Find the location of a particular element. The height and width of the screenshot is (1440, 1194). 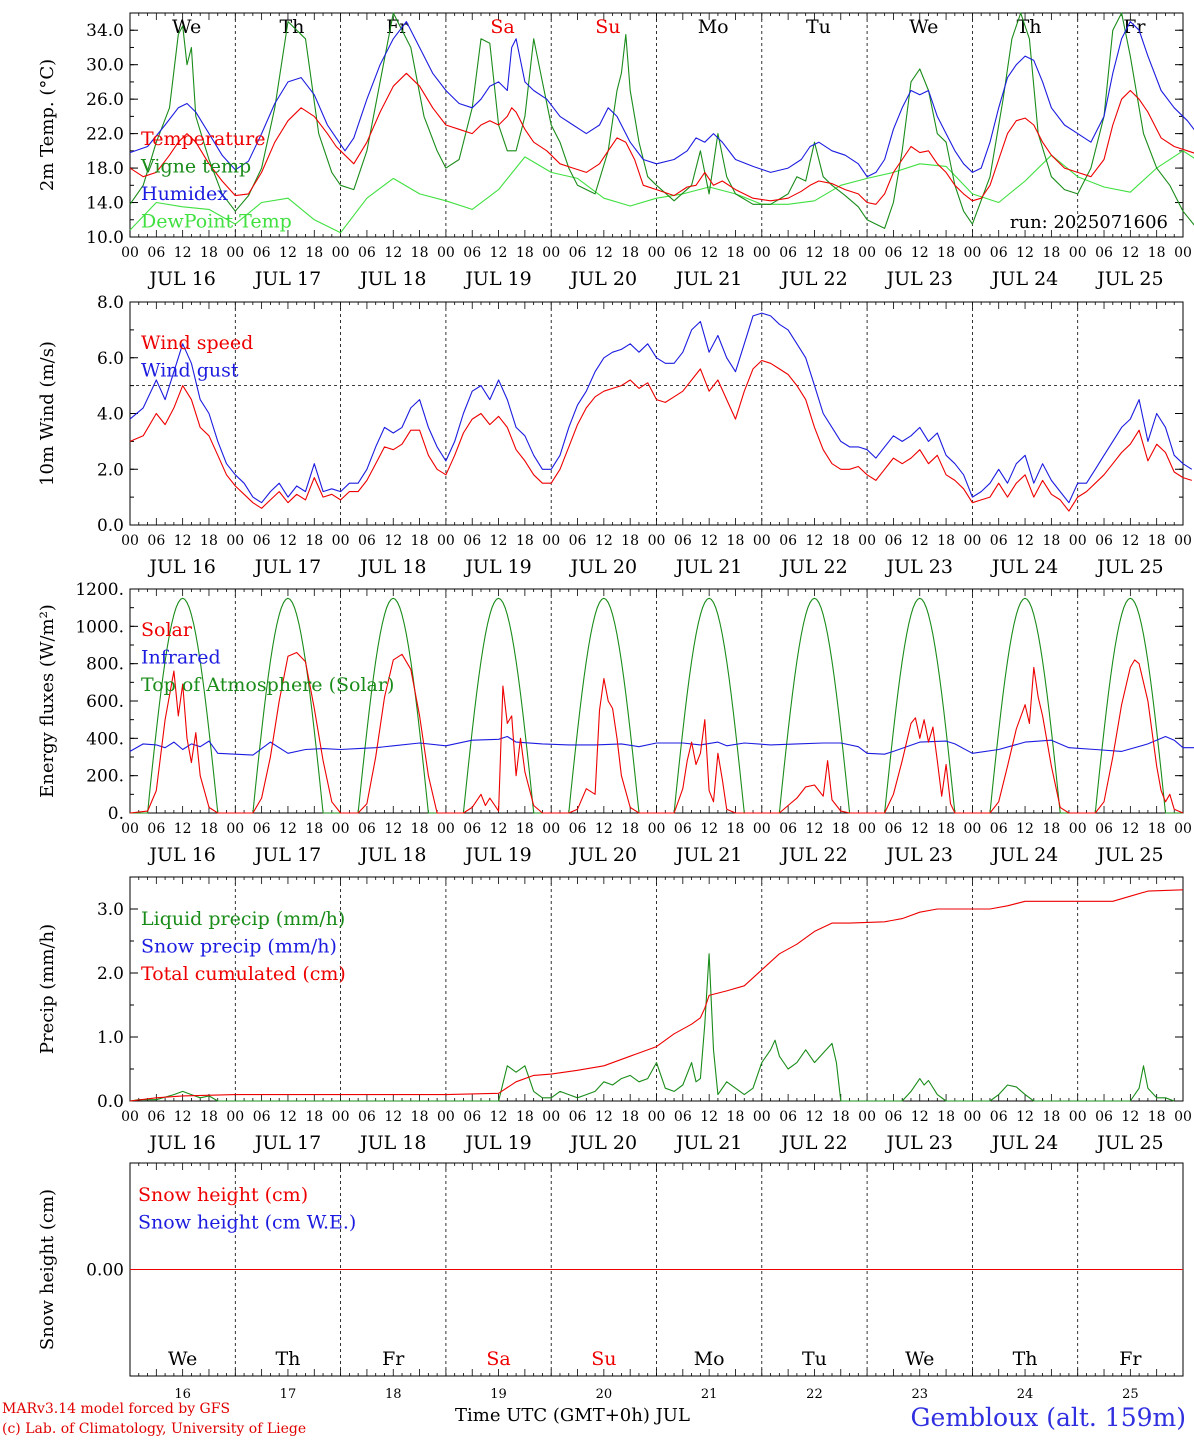

weekday-label: Mo is located at coordinates (709, 1359).